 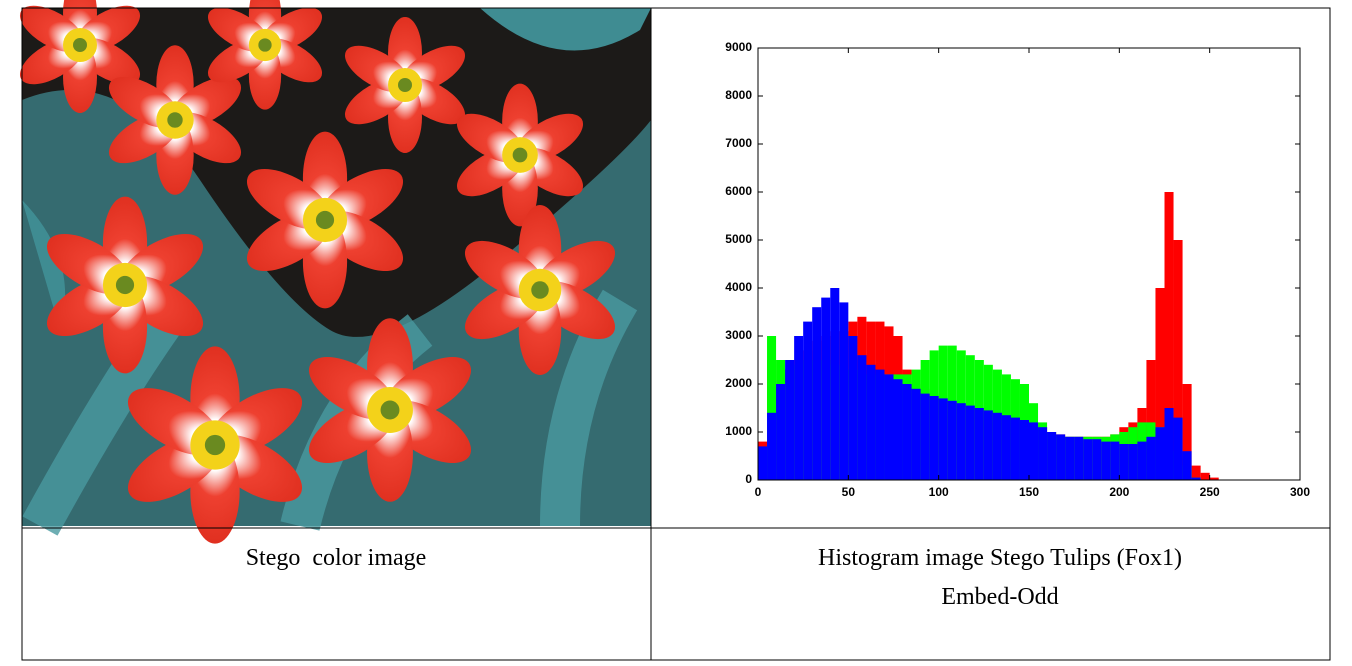 What do you see at coordinates (738, 383) in the screenshot?
I see `y-tick-label: 2000` at bounding box center [738, 383].